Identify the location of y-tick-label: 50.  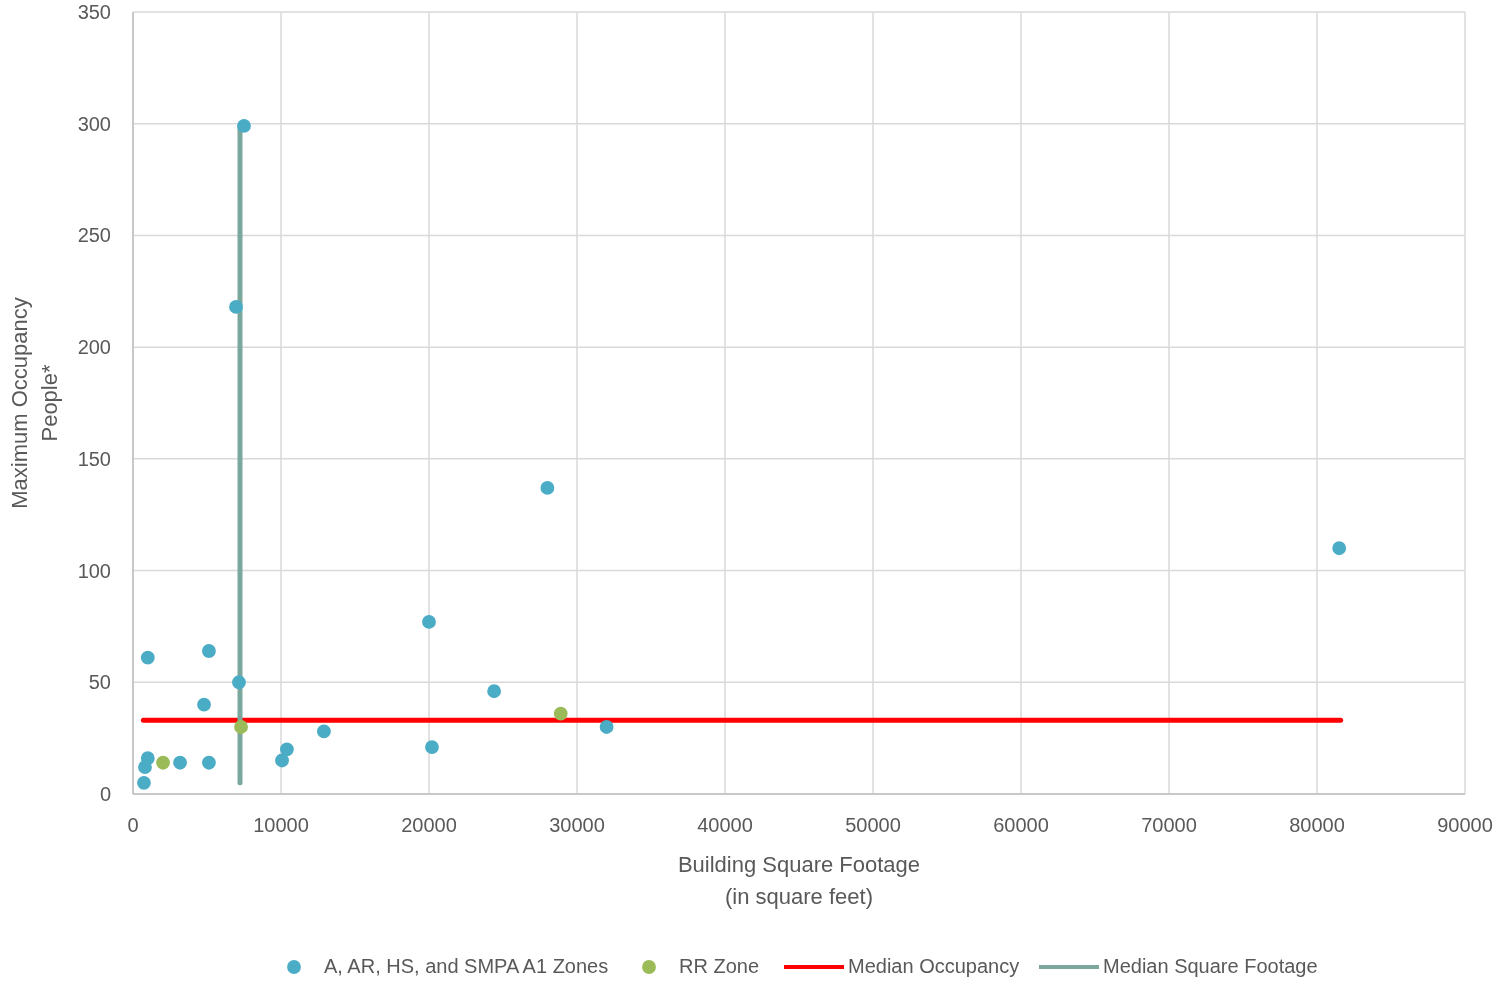
(99, 682).